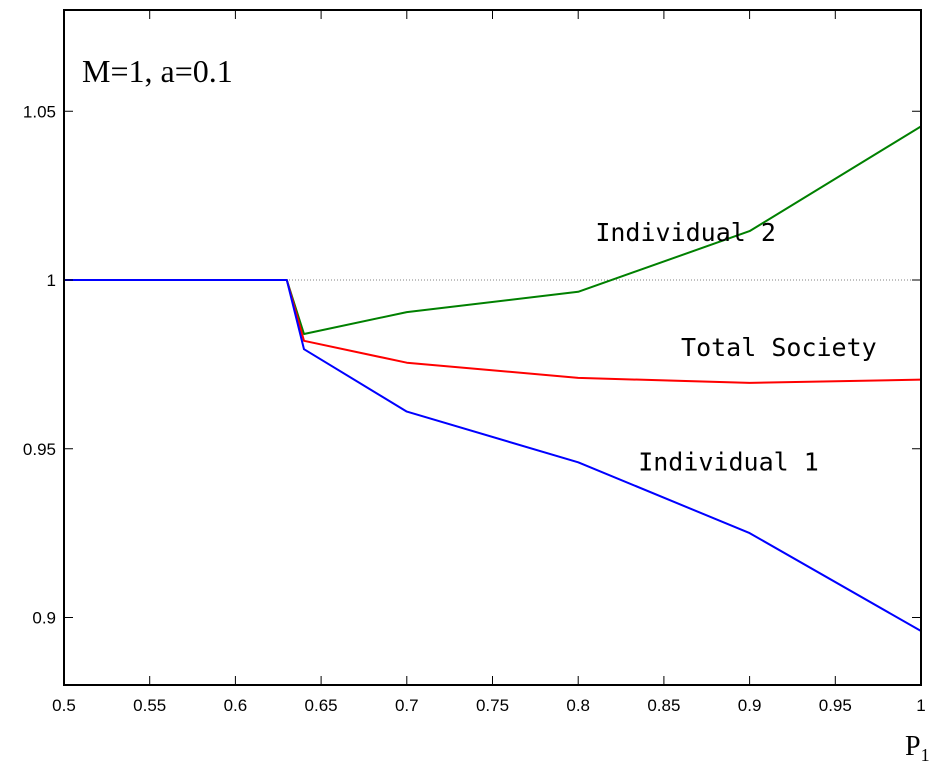 Image resolution: width=935 pixels, height=766 pixels. What do you see at coordinates (44, 618) in the screenshot?
I see `y-tick-label: 0.9` at bounding box center [44, 618].